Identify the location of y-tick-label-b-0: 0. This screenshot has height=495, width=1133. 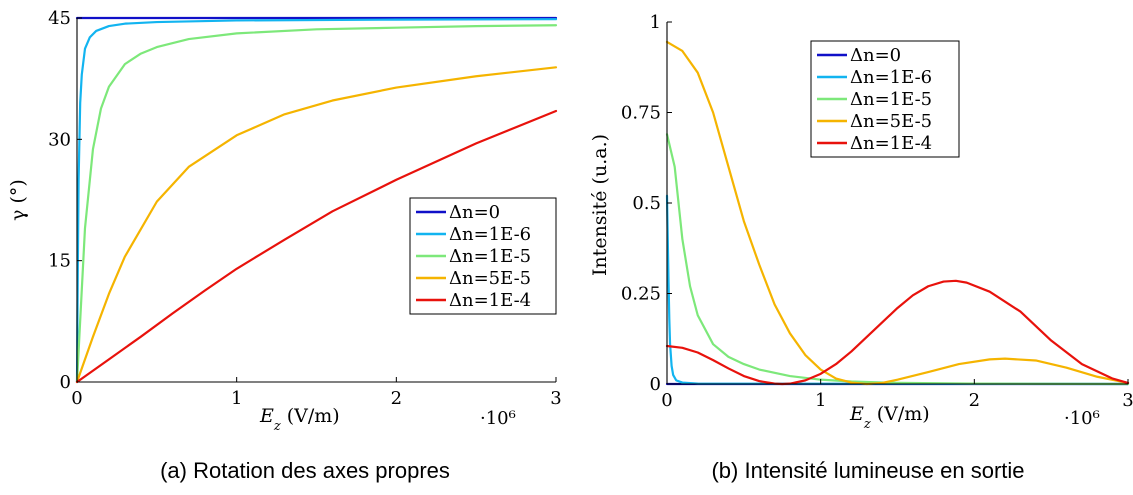
(655, 384).